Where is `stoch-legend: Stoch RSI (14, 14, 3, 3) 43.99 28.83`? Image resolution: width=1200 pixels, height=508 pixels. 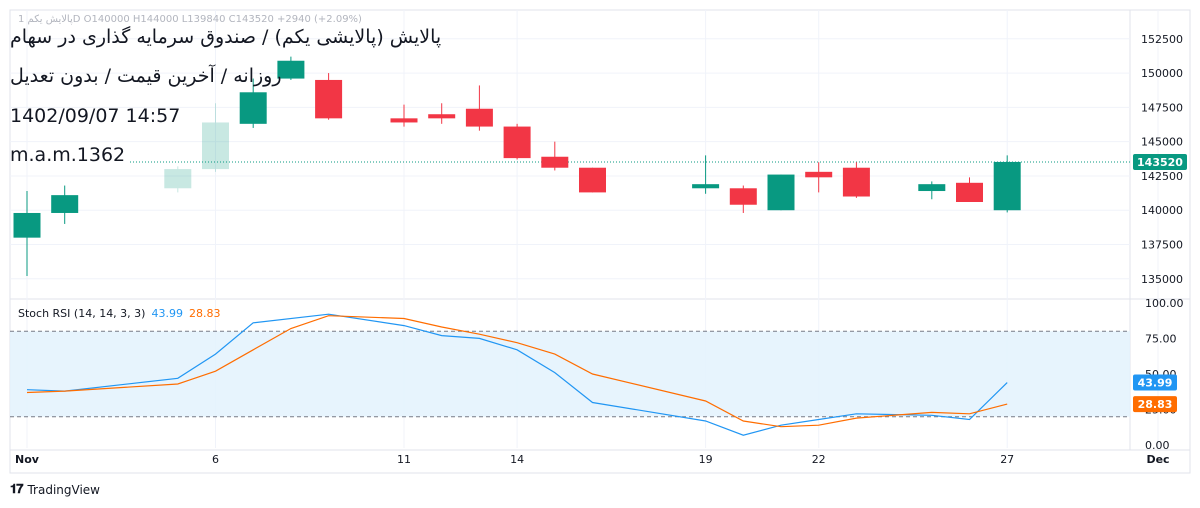
stoch-legend: Stoch RSI (14, 14, 3, 3) 43.99 28.83 is located at coordinates (119, 313).